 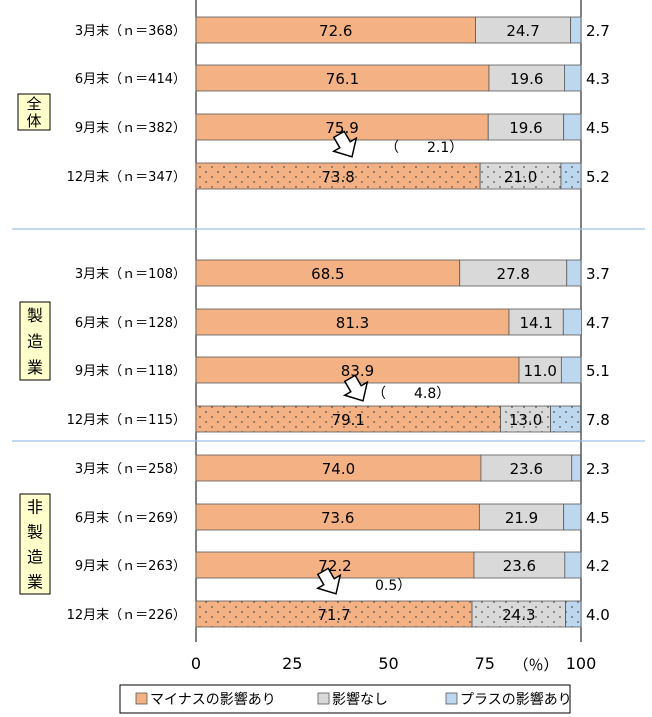 I want to click on data-label: 5.2, so click(x=598, y=177).